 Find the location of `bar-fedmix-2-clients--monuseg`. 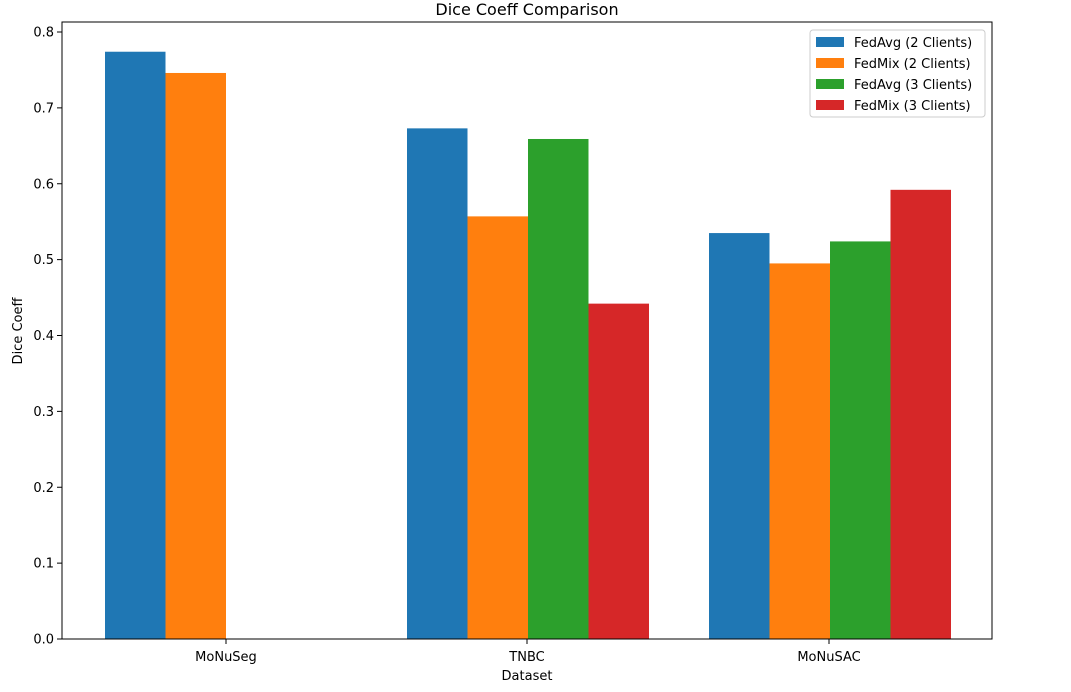

bar-fedmix-2-clients--monuseg is located at coordinates (195, 355).